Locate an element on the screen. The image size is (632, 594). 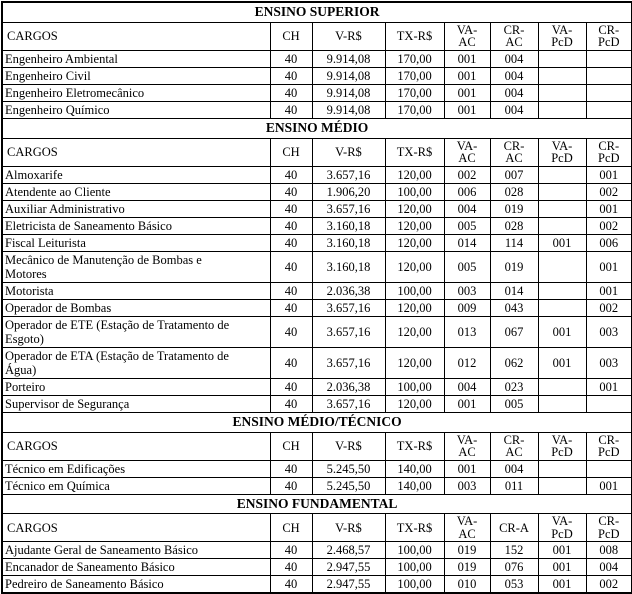
cargo-cell: Auxiliar Administrativo is located at coordinates (136, 208).